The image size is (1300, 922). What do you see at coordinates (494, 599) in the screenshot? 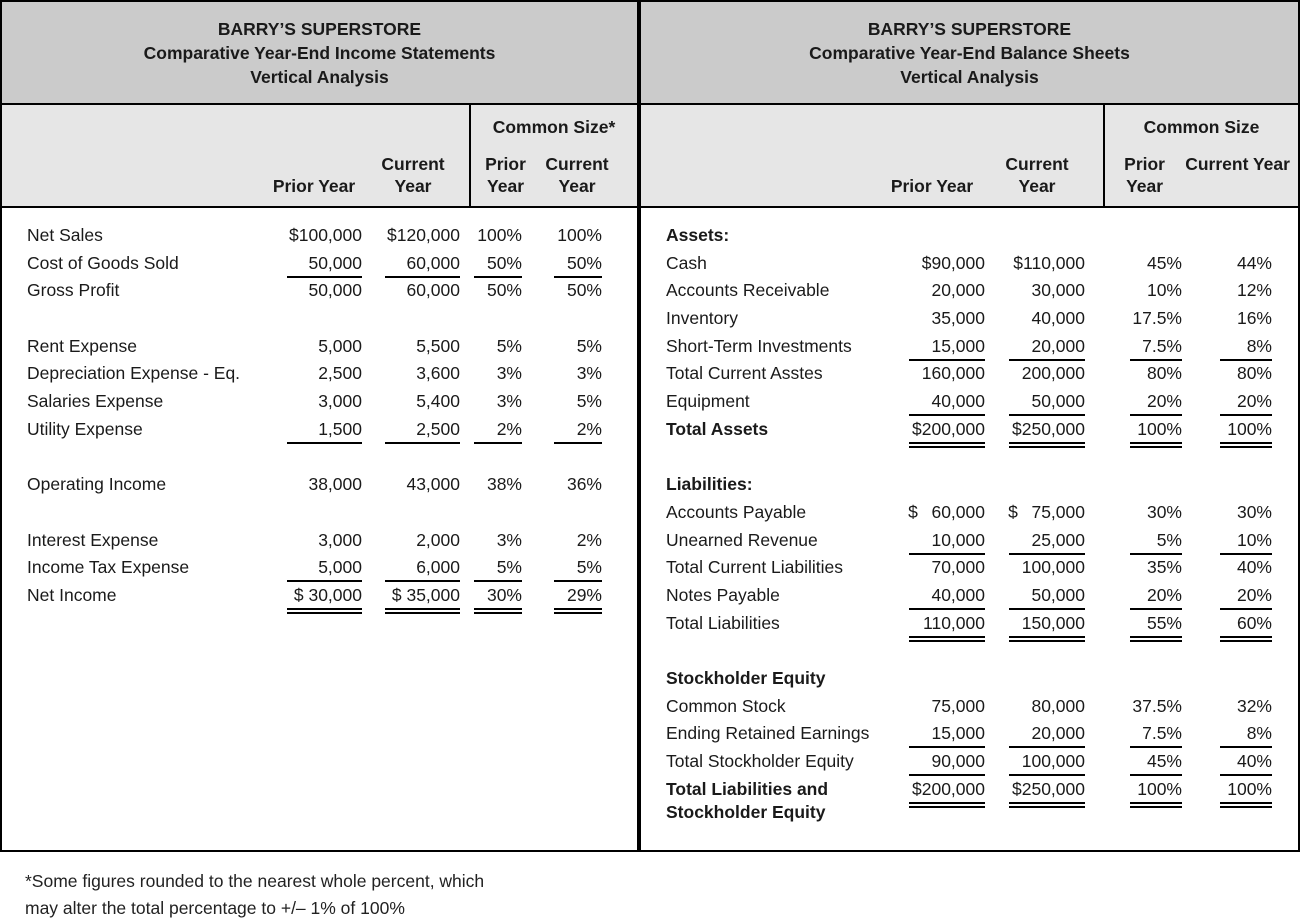
I see `value-cell: 30%` at bounding box center [494, 599].